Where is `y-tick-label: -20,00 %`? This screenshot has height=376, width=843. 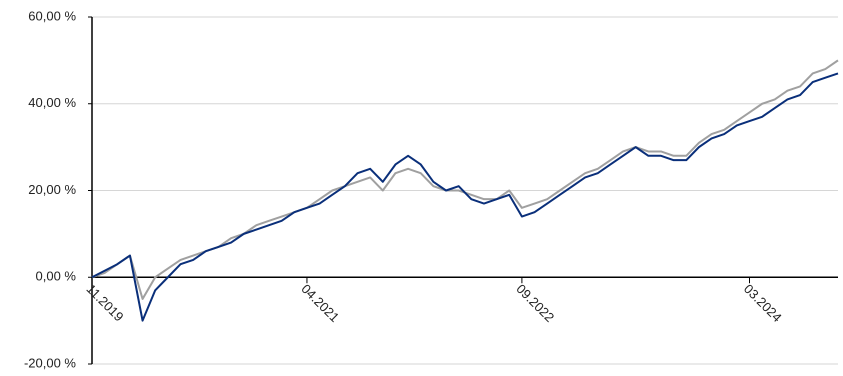
y-tick-label: -20,00 % is located at coordinates (50, 362).